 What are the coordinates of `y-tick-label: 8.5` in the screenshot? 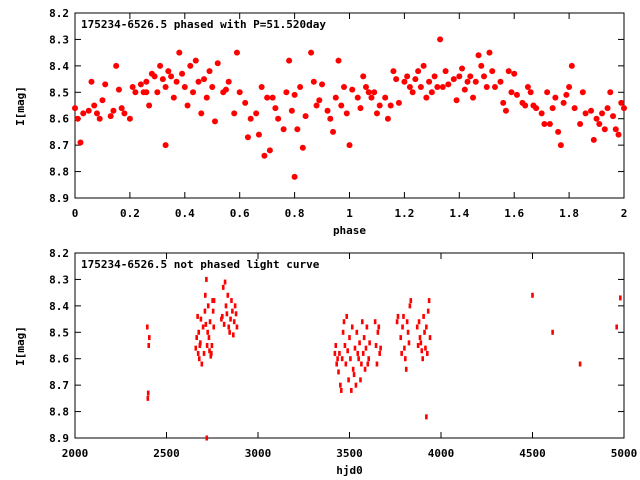 It's located at (59, 92).